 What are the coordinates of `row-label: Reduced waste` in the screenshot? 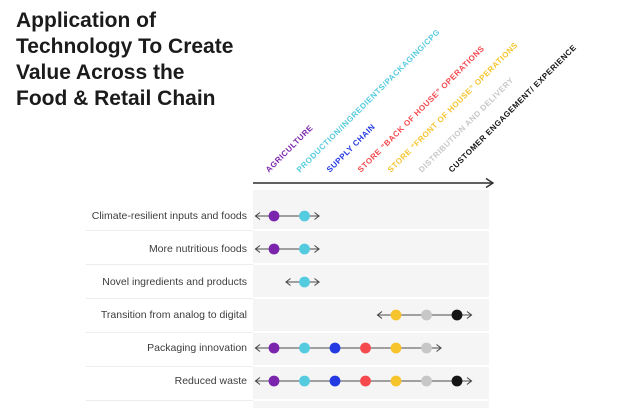 It's located at (210, 381).